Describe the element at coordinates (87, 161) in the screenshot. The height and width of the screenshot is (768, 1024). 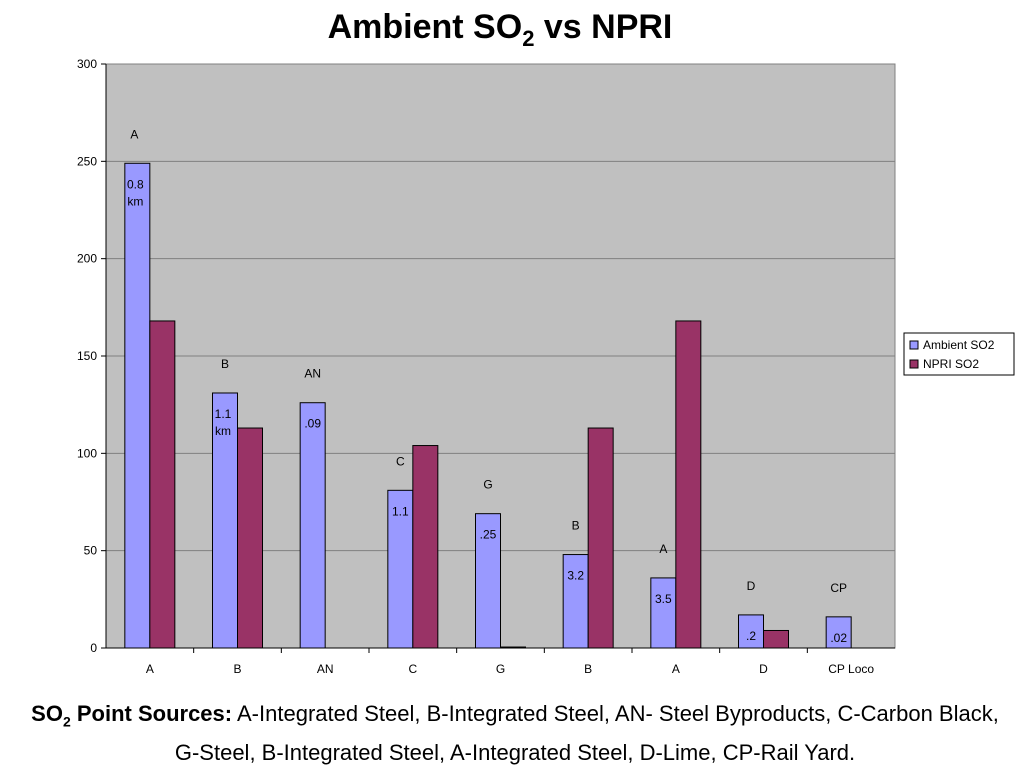
I see `y-tick-label: 250` at that location.